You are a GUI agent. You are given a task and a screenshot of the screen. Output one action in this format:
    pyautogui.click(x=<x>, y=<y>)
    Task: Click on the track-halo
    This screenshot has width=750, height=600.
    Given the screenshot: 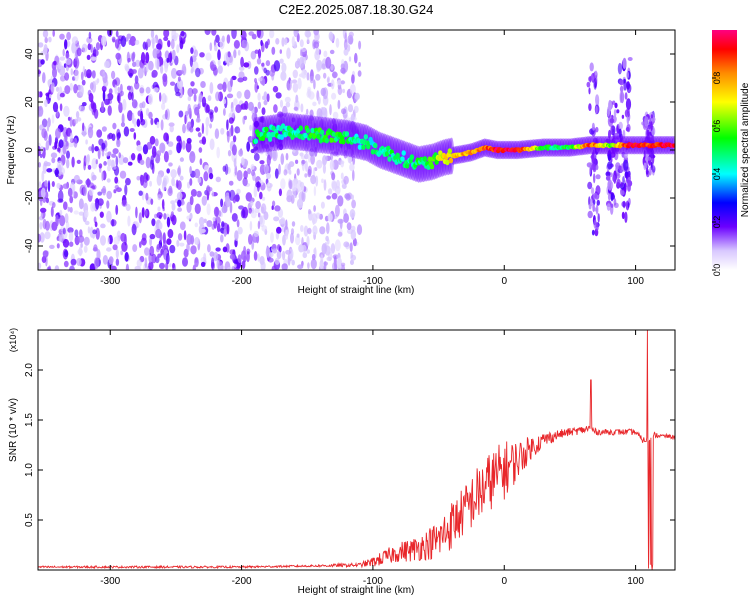 What is the action you would take?
    pyautogui.click(x=344, y=138)
    